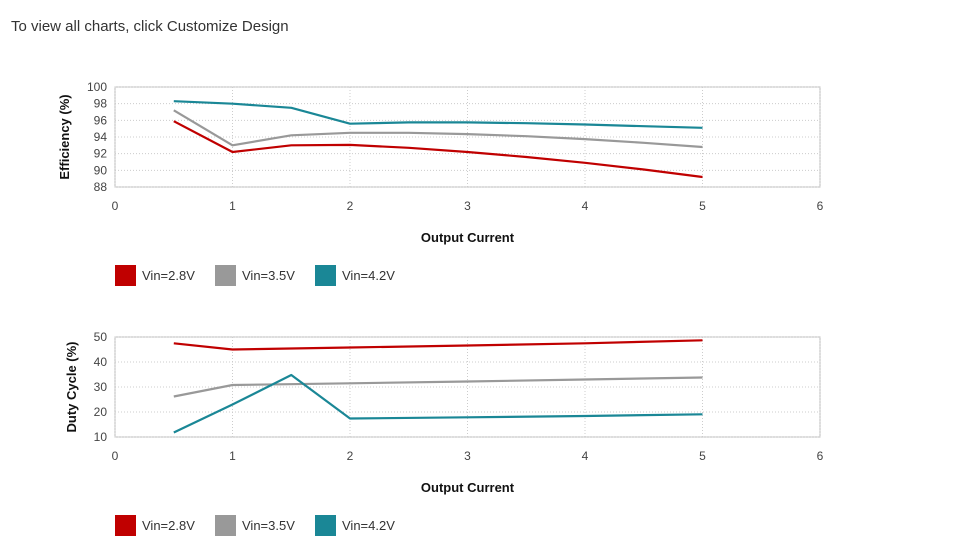  Describe the element at coordinates (101, 104) in the screenshot. I see `y-tick-label: 98` at that location.